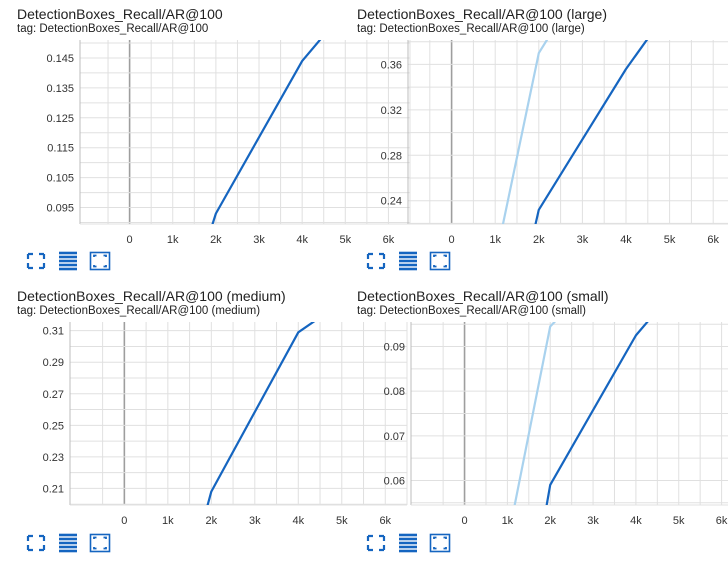 This screenshot has width=728, height=568. Describe the element at coordinates (60, 59) in the screenshot. I see `y-tick-label: 0.145` at that location.